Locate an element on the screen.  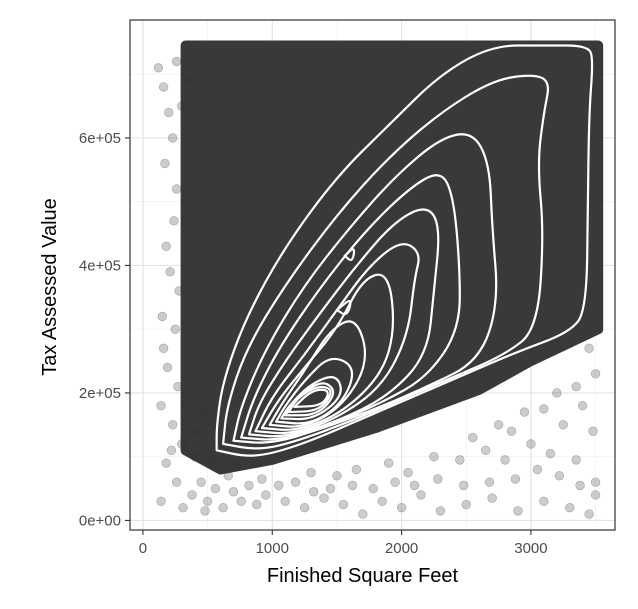
y-tick-label: 0e+00 is located at coordinates (100, 520).